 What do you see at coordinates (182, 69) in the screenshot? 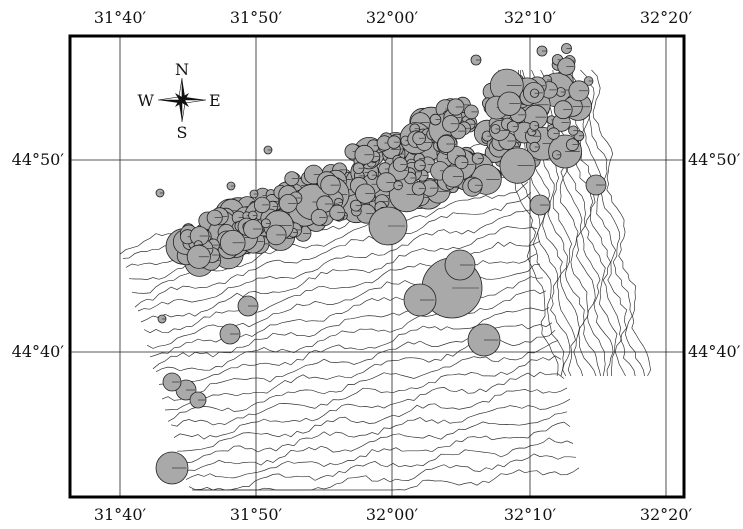
I see `compass-north-label: N` at bounding box center [182, 69].